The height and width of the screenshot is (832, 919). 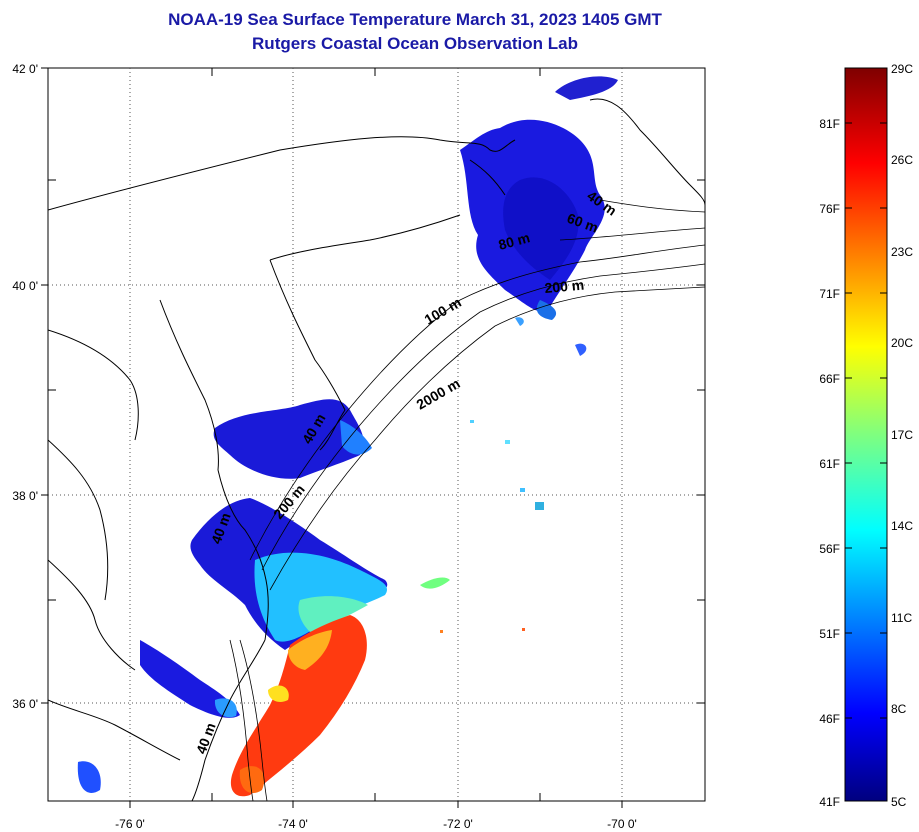 What do you see at coordinates (901, 618) in the screenshot?
I see `colorbar-c-label: 11C` at bounding box center [901, 618].